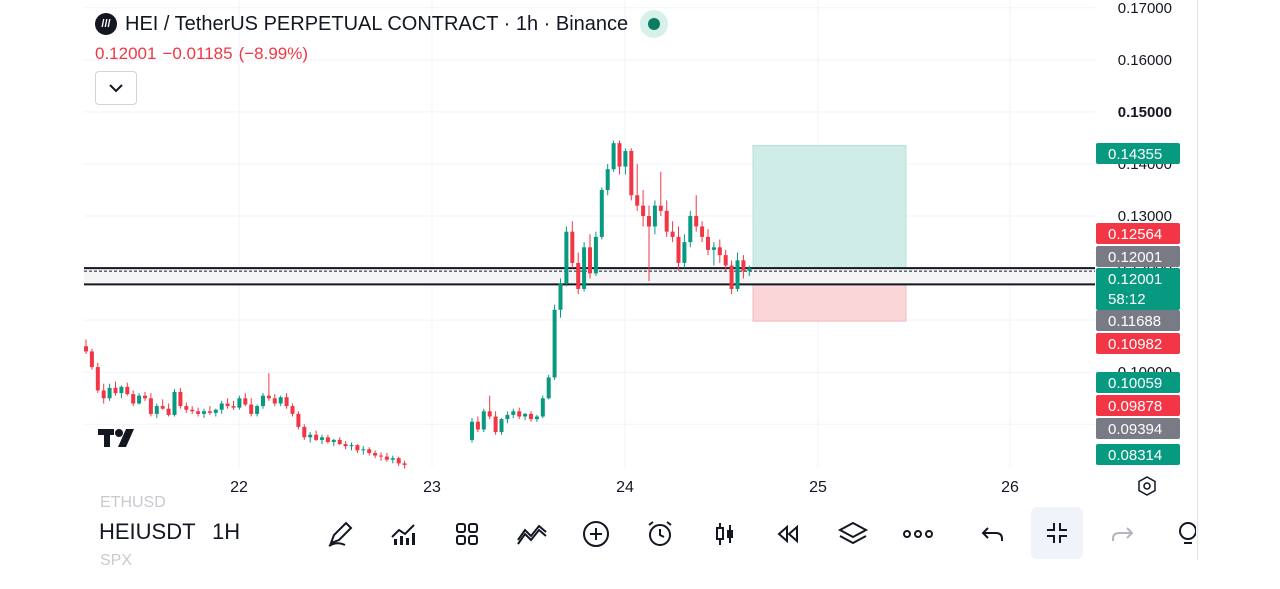  Describe the element at coordinates (725, 534) in the screenshot. I see `candles-icon` at that location.